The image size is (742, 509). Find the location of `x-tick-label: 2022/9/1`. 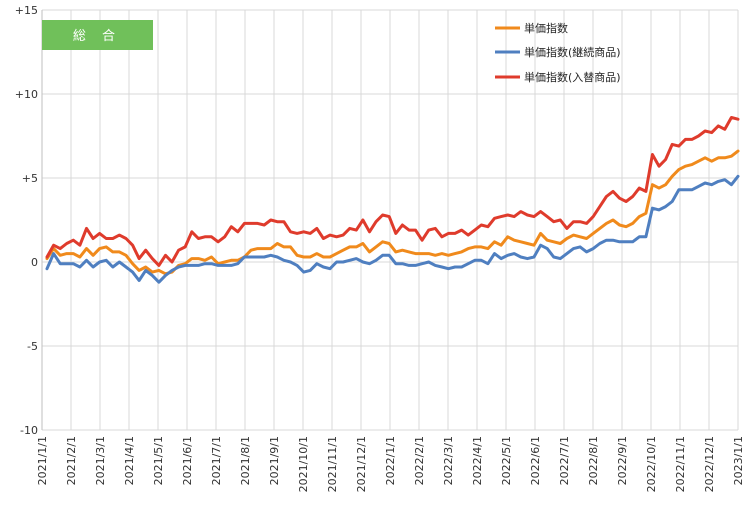

x-tick-label: 2022/9/1 is located at coordinates (622, 460).